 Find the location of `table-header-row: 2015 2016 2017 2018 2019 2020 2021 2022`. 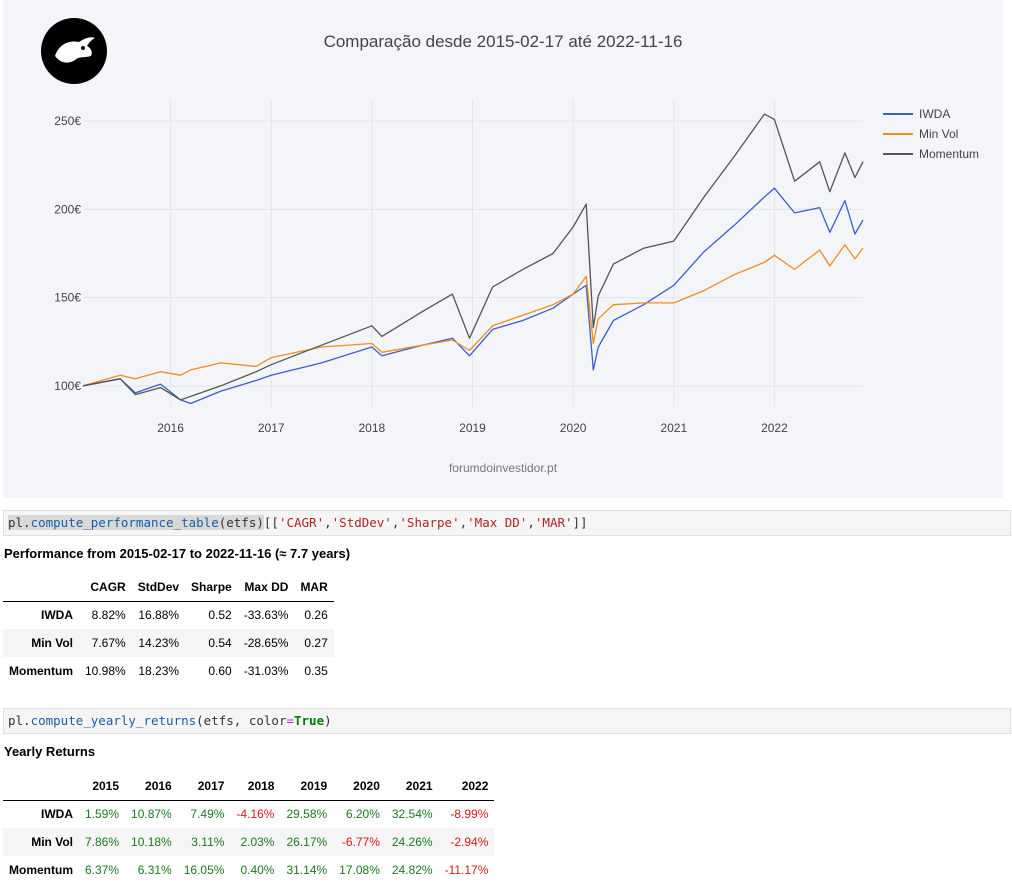

table-header-row: 2015 2016 2017 2018 2019 2020 2021 2022 is located at coordinates (249, 786).